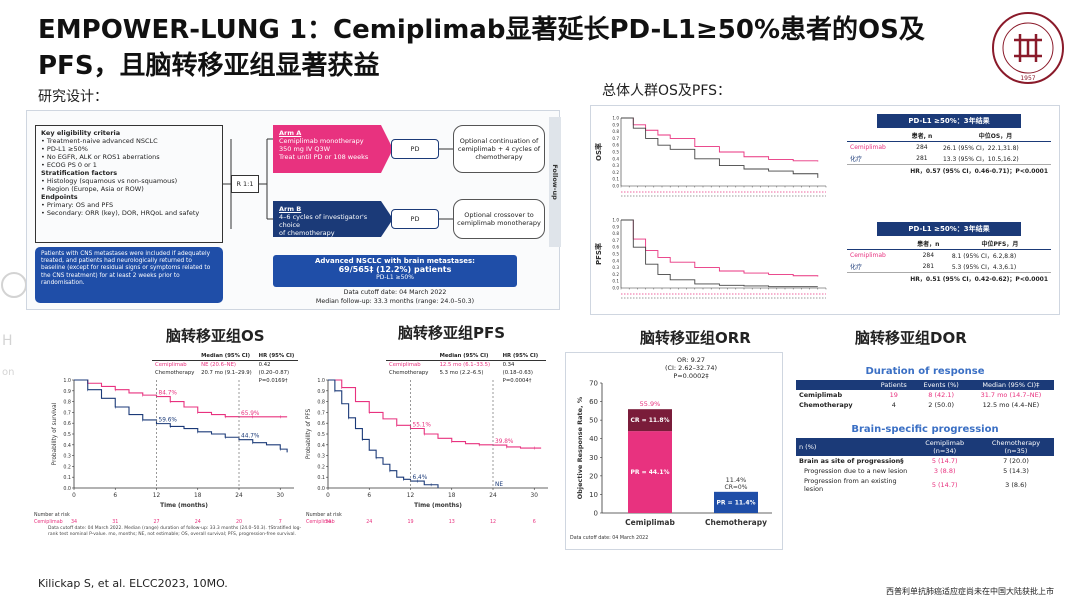  What do you see at coordinates (934, 159) in the screenshot?
I see `table-row: 化疗 281 13.3 (95% CI，10.5,16.2)` at bounding box center [934, 159].